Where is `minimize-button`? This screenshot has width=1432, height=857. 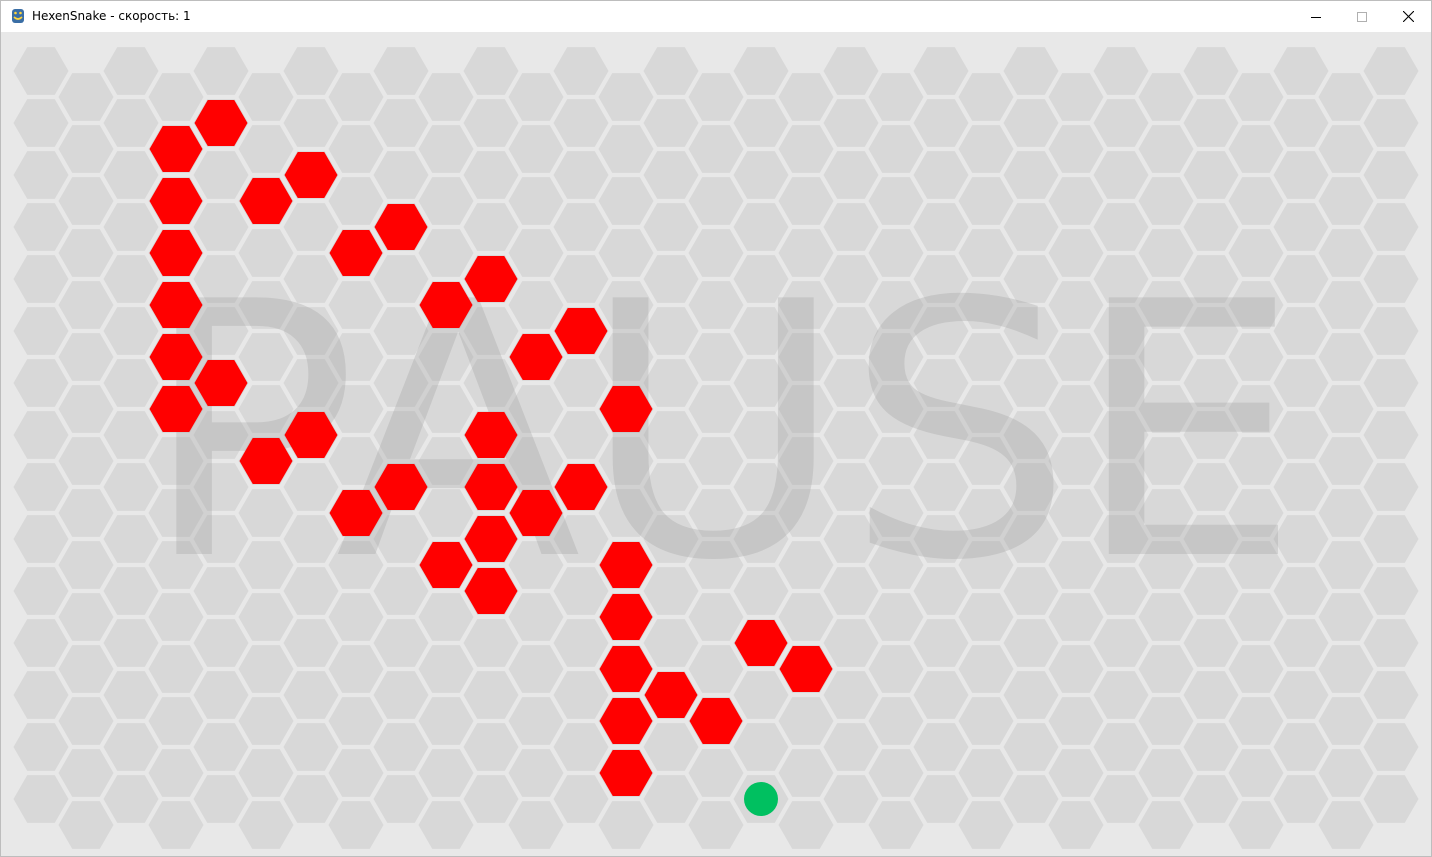
minimize-button is located at coordinates (1316, 16).